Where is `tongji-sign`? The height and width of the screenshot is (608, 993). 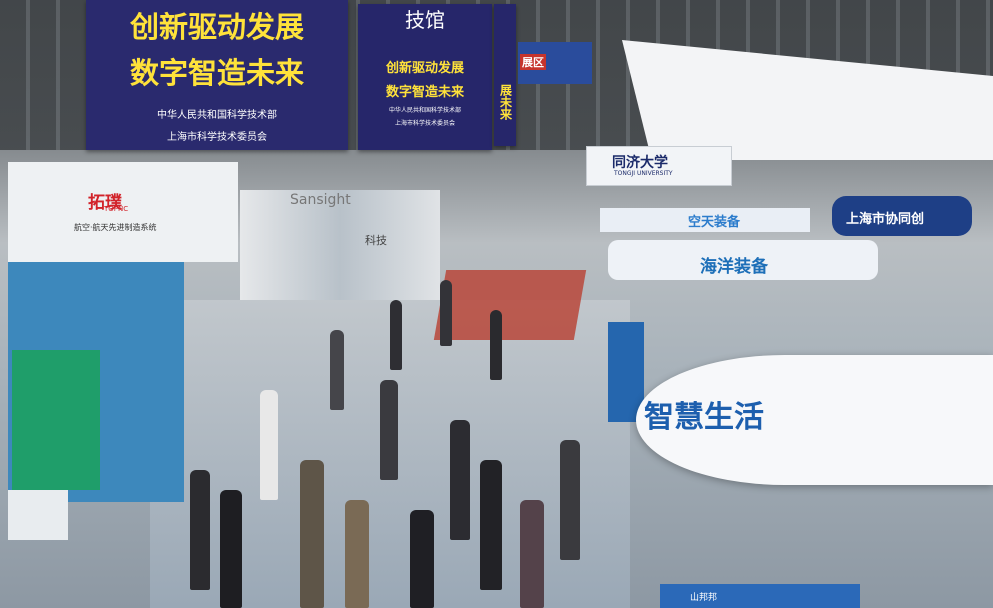
tongji-sign is located at coordinates (659, 166).